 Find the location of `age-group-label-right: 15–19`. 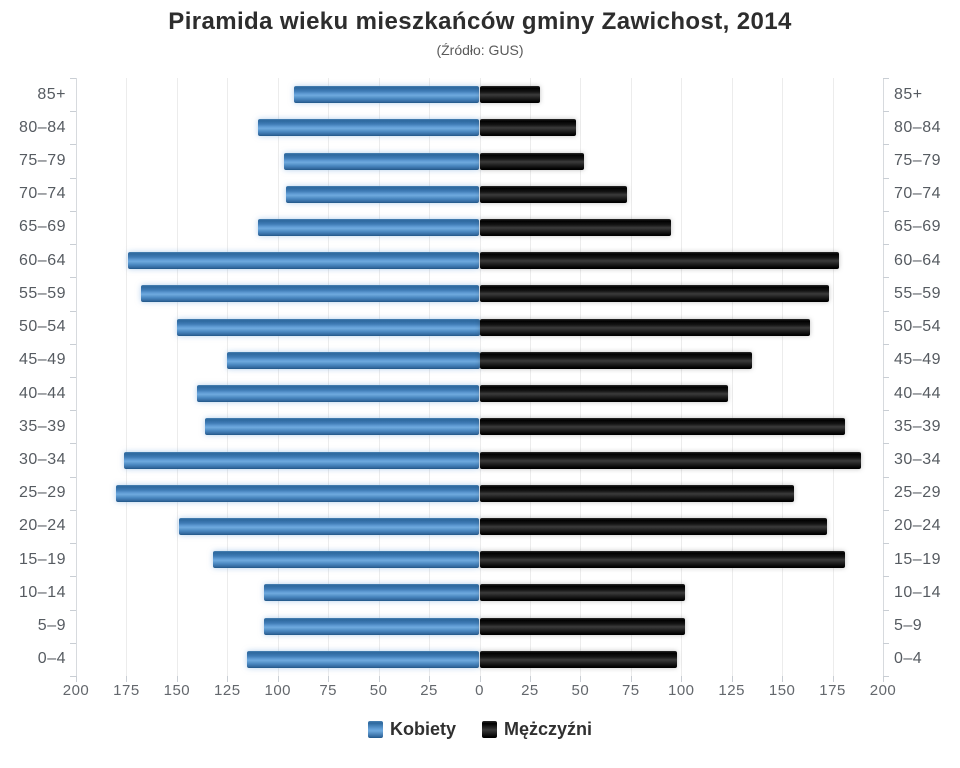

age-group-label-right: 15–19 is located at coordinates (917, 559).